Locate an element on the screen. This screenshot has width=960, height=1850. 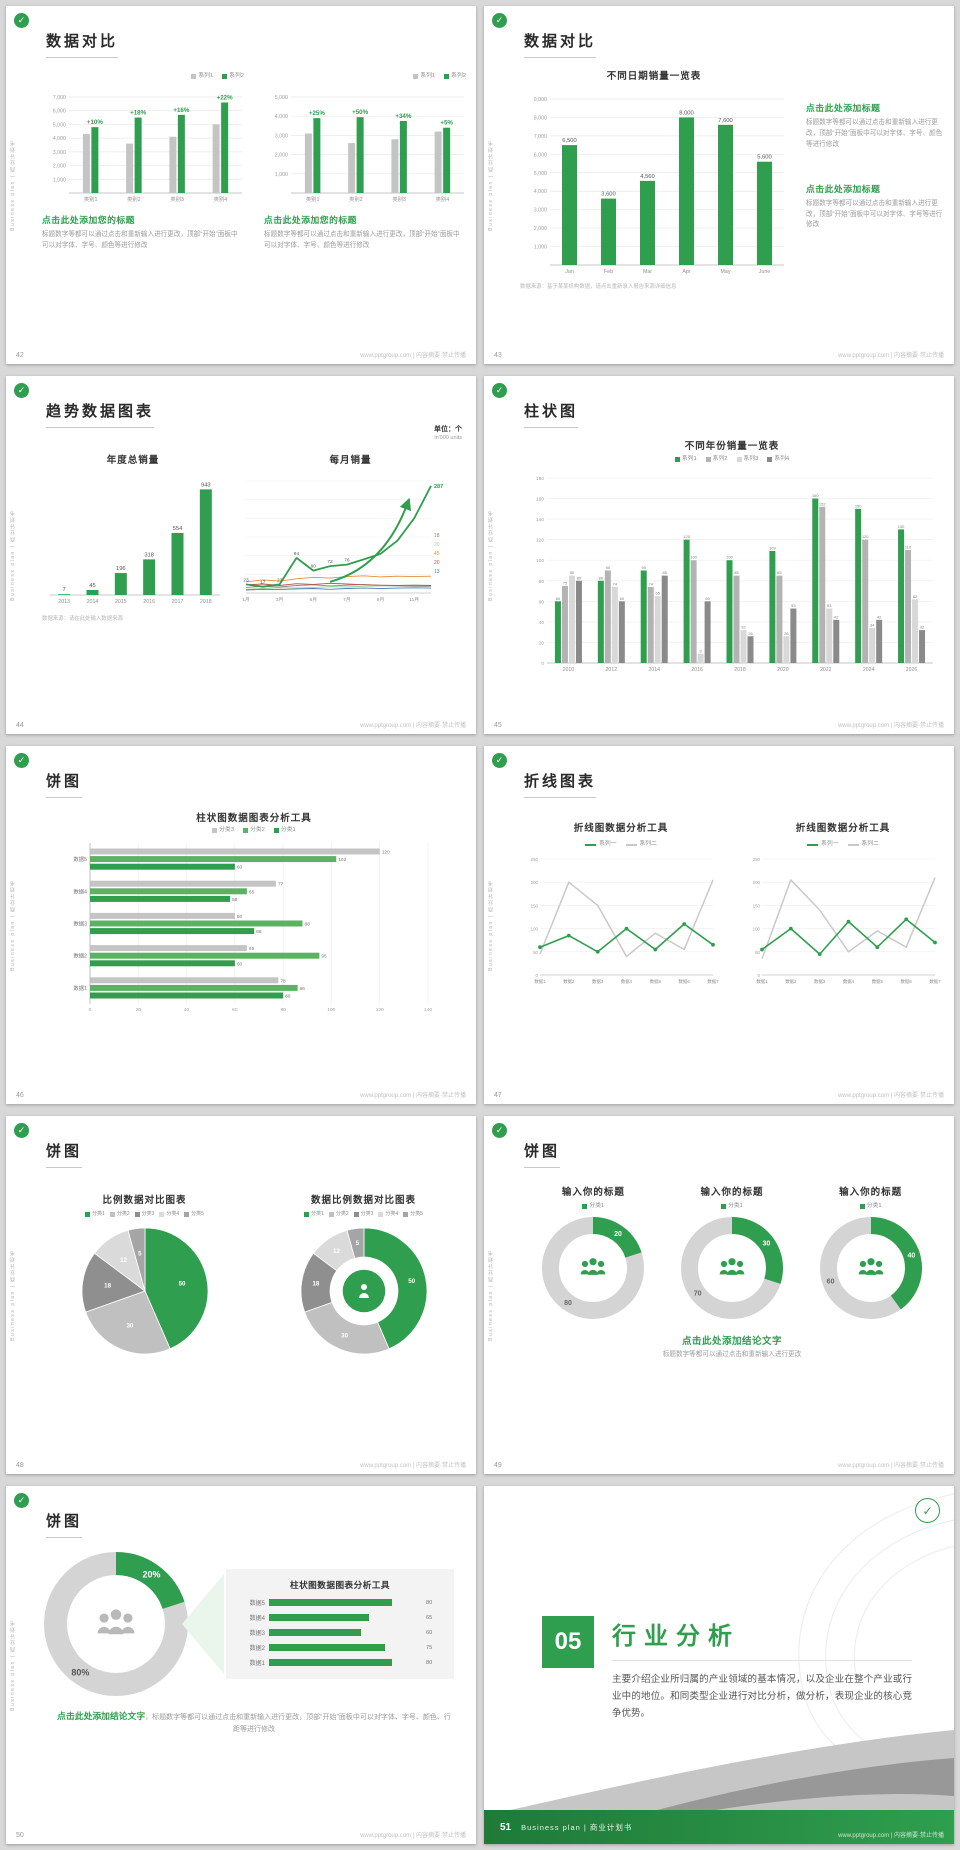
svg-text: 32 is located at coordinates (743, 626).